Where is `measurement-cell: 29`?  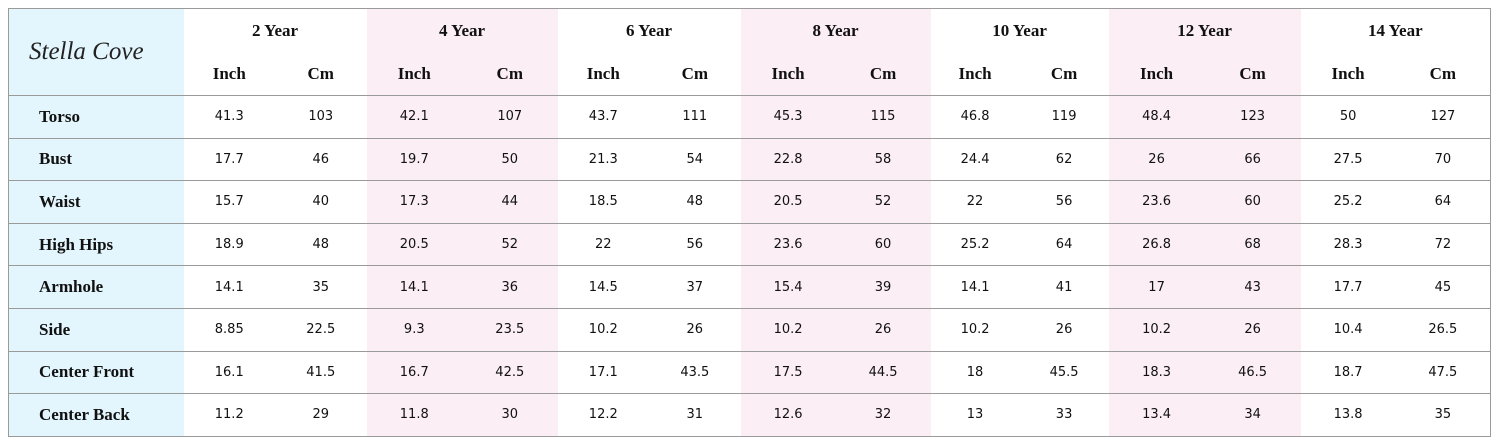 measurement-cell: 29 is located at coordinates (321, 415).